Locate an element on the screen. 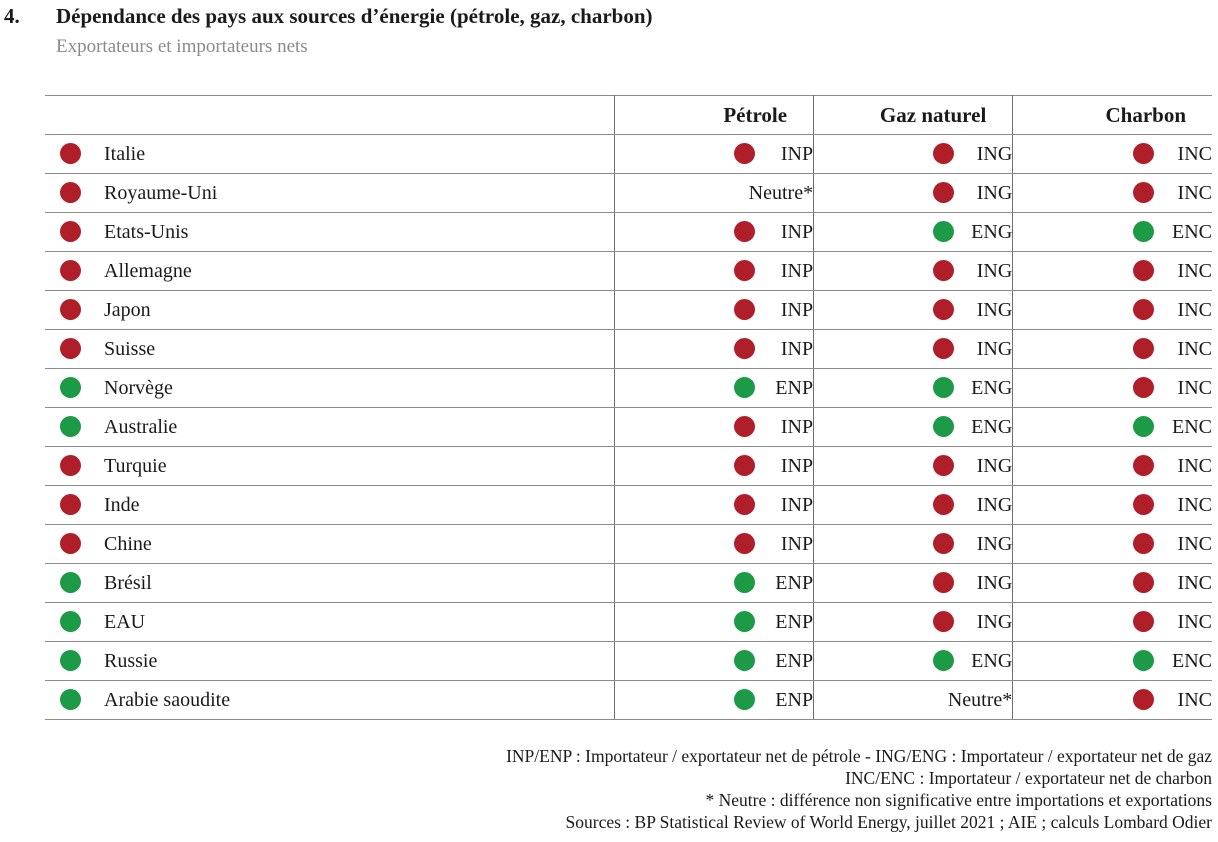  table-row: Royaume-Uni Neutre* ING INC is located at coordinates (628, 193).